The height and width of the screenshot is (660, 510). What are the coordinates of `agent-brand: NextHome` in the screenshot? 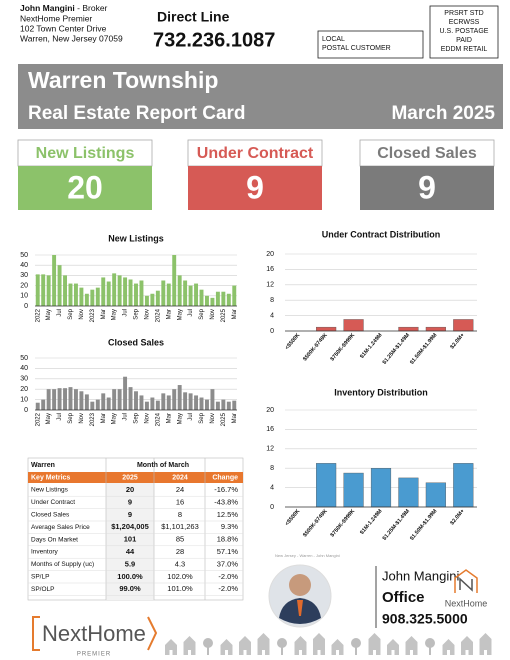 It's located at (466, 603).